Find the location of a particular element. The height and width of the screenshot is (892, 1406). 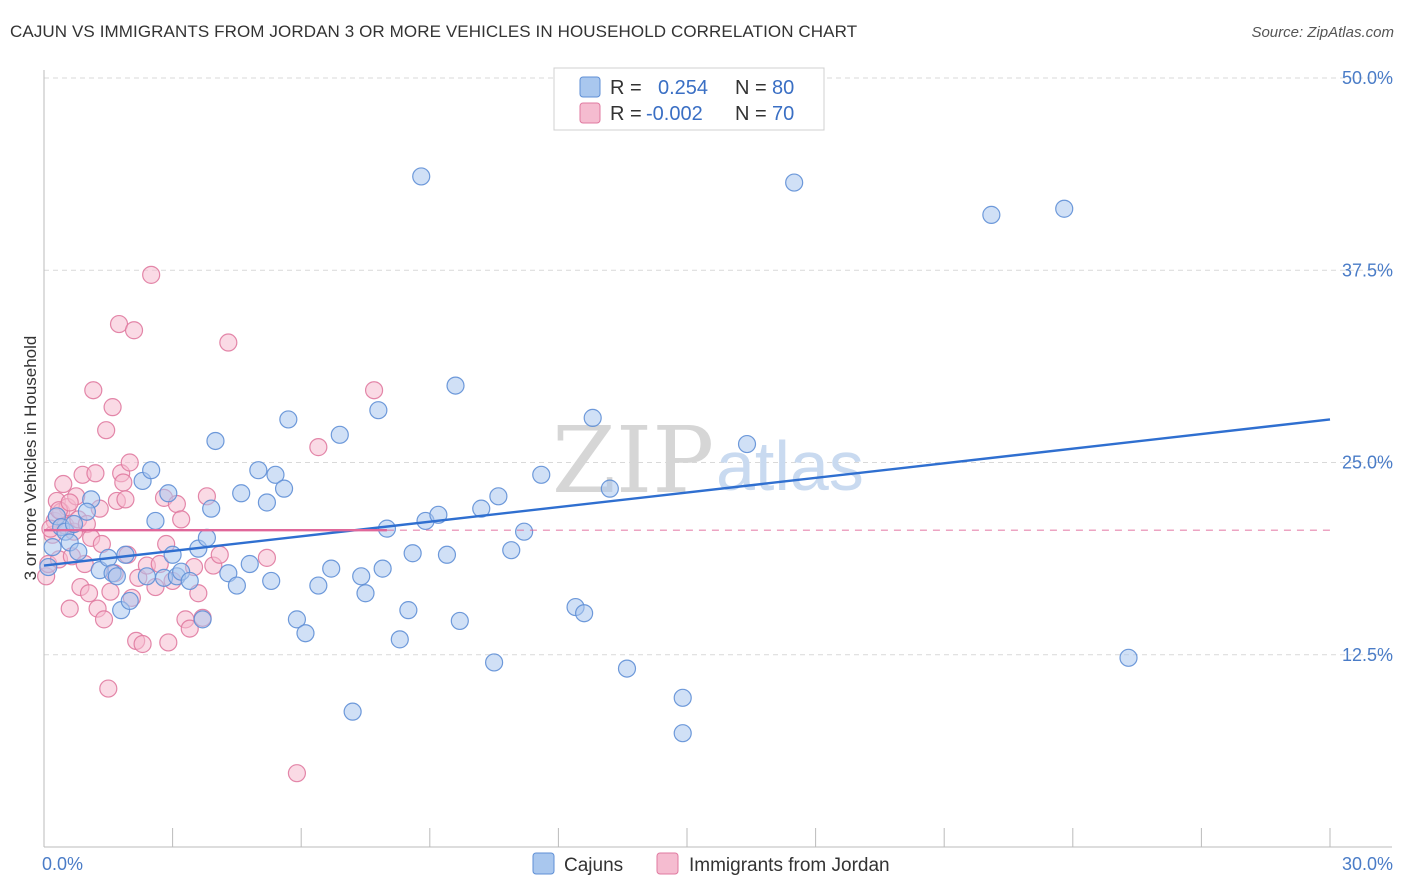

legend: R = 0.254 N = 80 R = -0.002 N = 70 is located at coordinates (689, 99).